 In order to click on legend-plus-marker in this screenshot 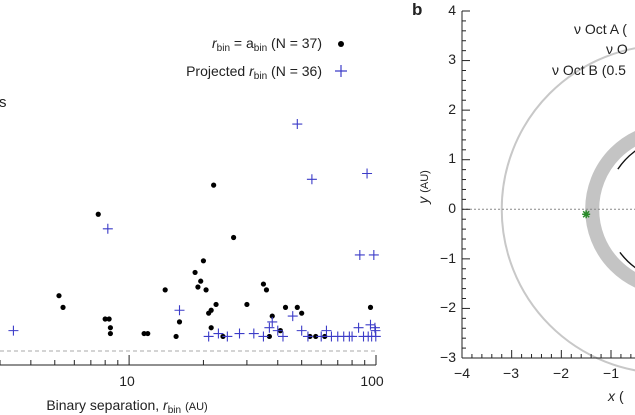, I will do `click(341, 71)`.